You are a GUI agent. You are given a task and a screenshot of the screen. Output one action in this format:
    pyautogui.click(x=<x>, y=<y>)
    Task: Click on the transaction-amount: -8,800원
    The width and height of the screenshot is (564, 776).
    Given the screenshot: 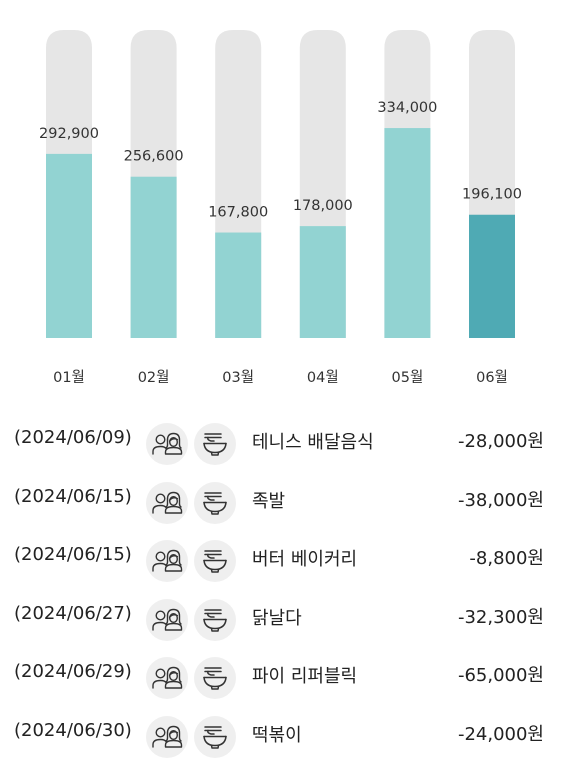 What is the action you would take?
    pyautogui.click(x=506, y=559)
    